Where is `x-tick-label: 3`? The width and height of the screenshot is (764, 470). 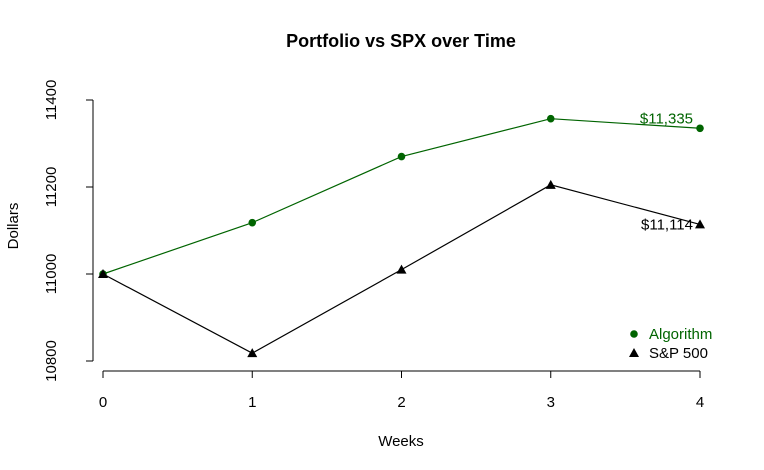
x-tick-label: 3 is located at coordinates (551, 402).